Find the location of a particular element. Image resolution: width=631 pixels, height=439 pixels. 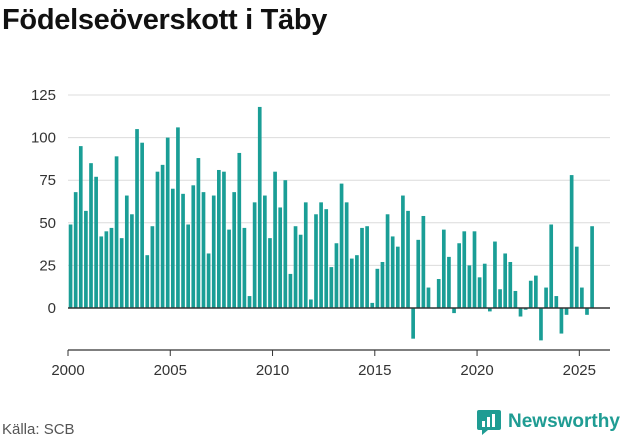

x-tick-label: 2010 is located at coordinates (272, 370).